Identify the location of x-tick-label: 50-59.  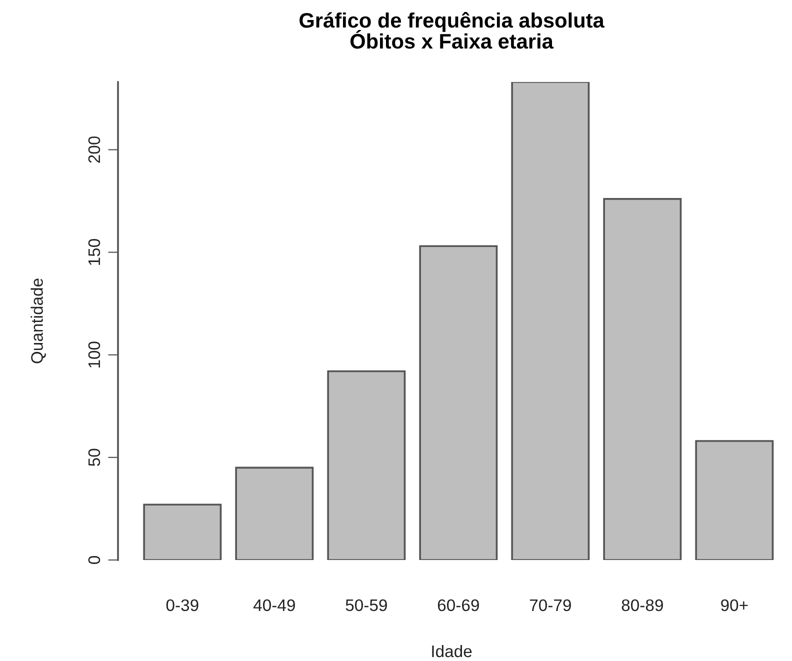
(366, 605).